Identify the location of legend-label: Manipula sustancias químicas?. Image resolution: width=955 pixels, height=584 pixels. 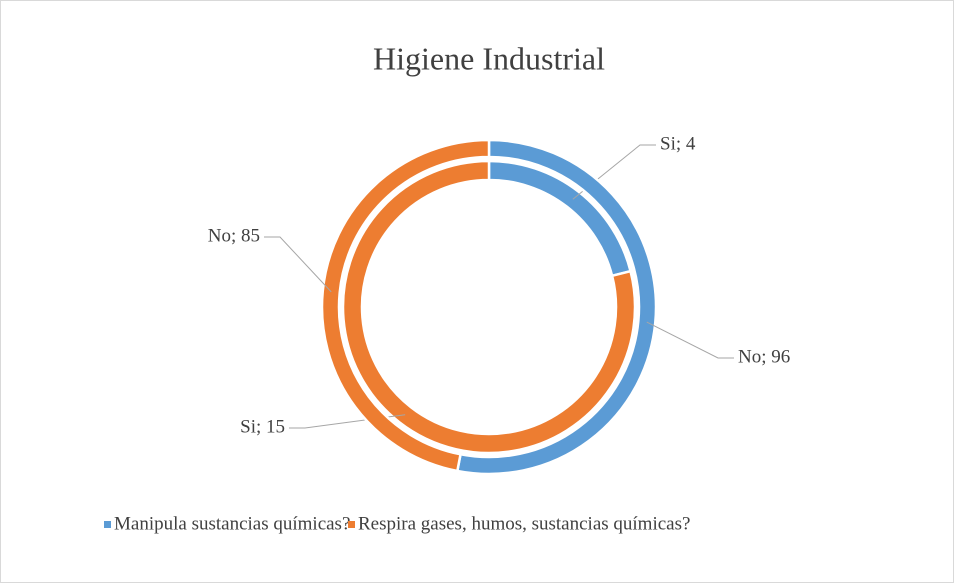
(232, 523).